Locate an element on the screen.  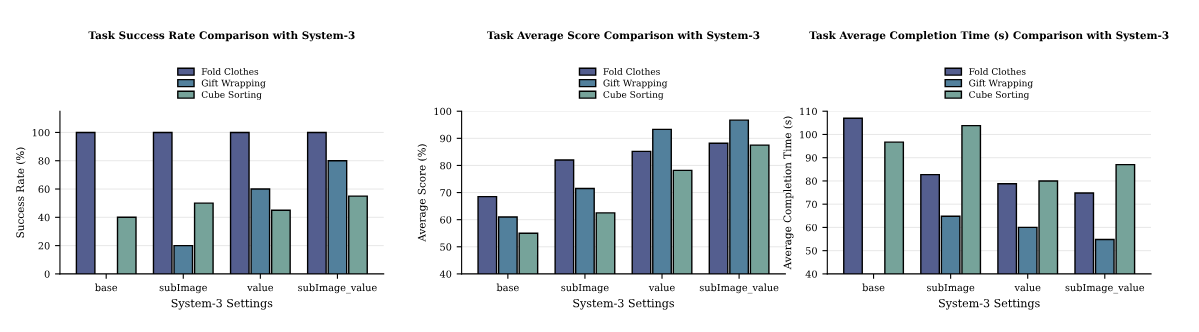
y-tick-label: 110 is located at coordinates (808, 111).